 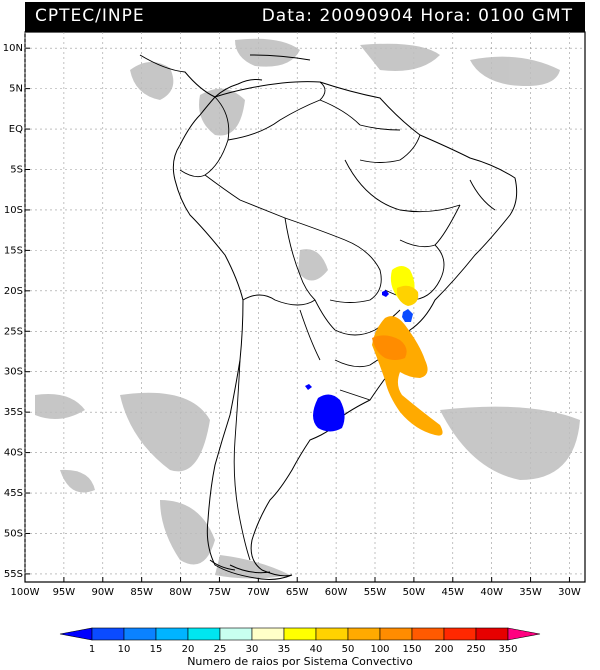 I want to click on legend-value: 250, so click(x=475, y=649).